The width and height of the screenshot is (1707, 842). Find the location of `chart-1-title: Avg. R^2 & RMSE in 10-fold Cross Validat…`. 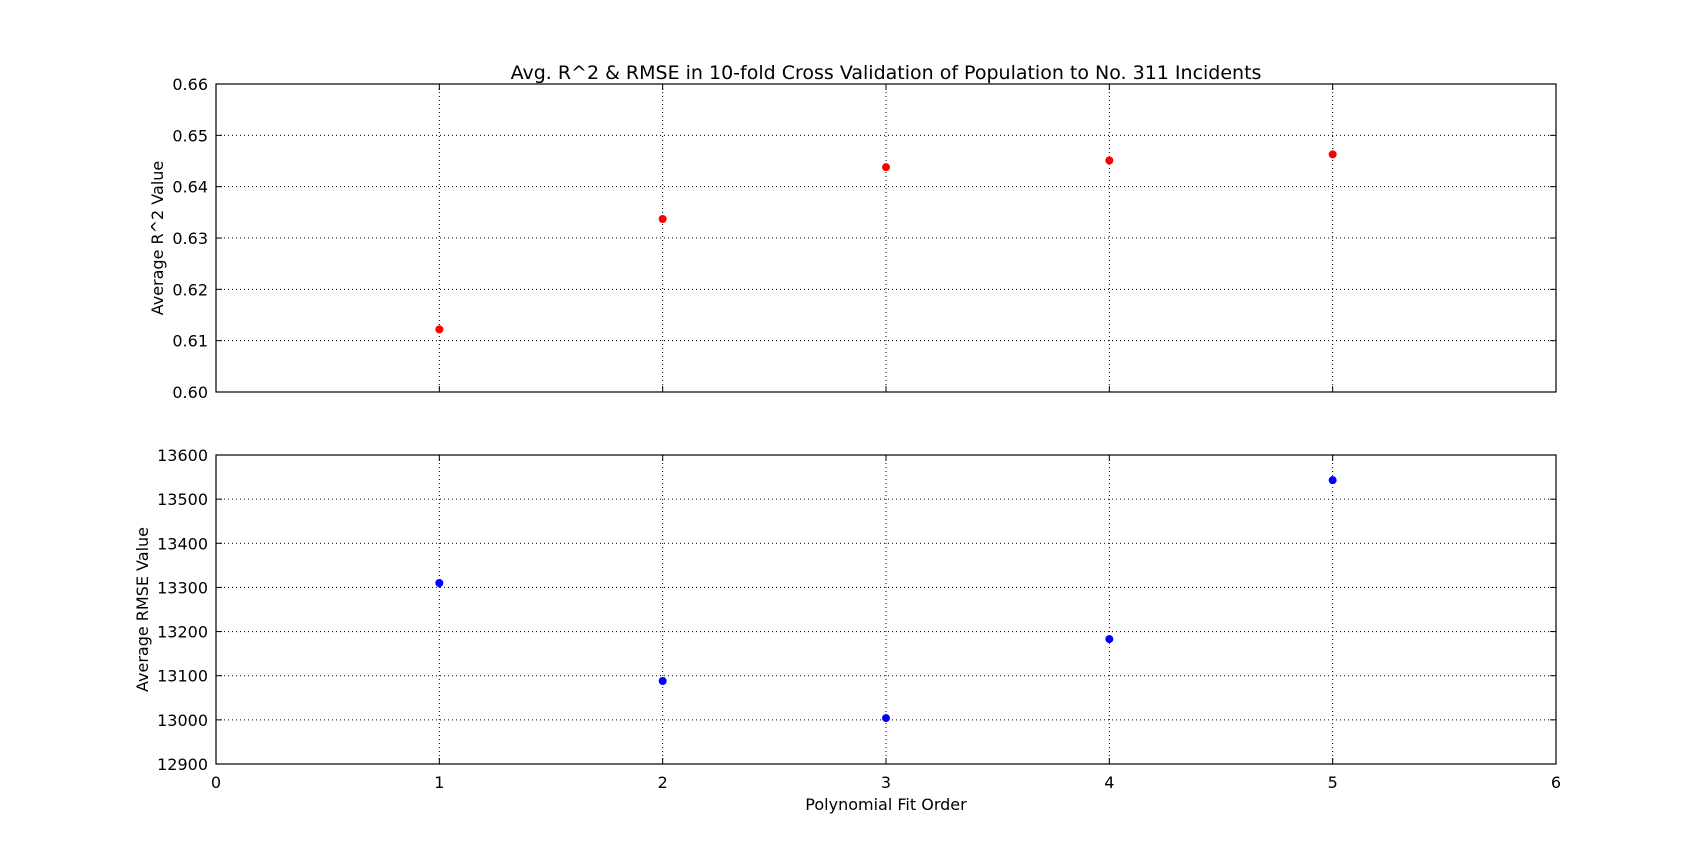

chart-1-title: Avg. R^2 & RMSE in 10-fold Cross Validat… is located at coordinates (886, 73).